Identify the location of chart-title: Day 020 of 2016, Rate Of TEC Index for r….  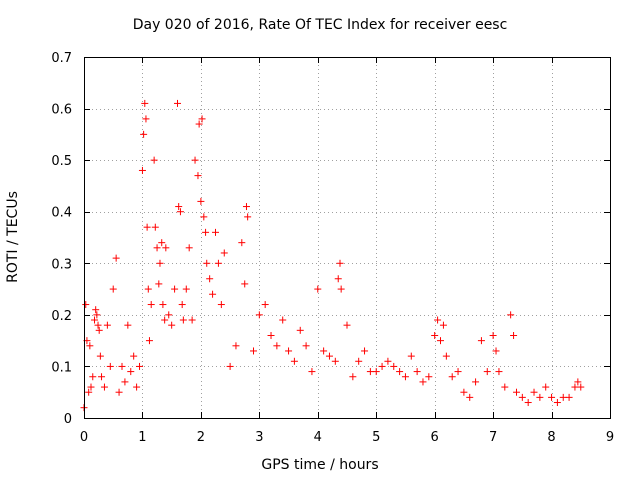
(320, 25).